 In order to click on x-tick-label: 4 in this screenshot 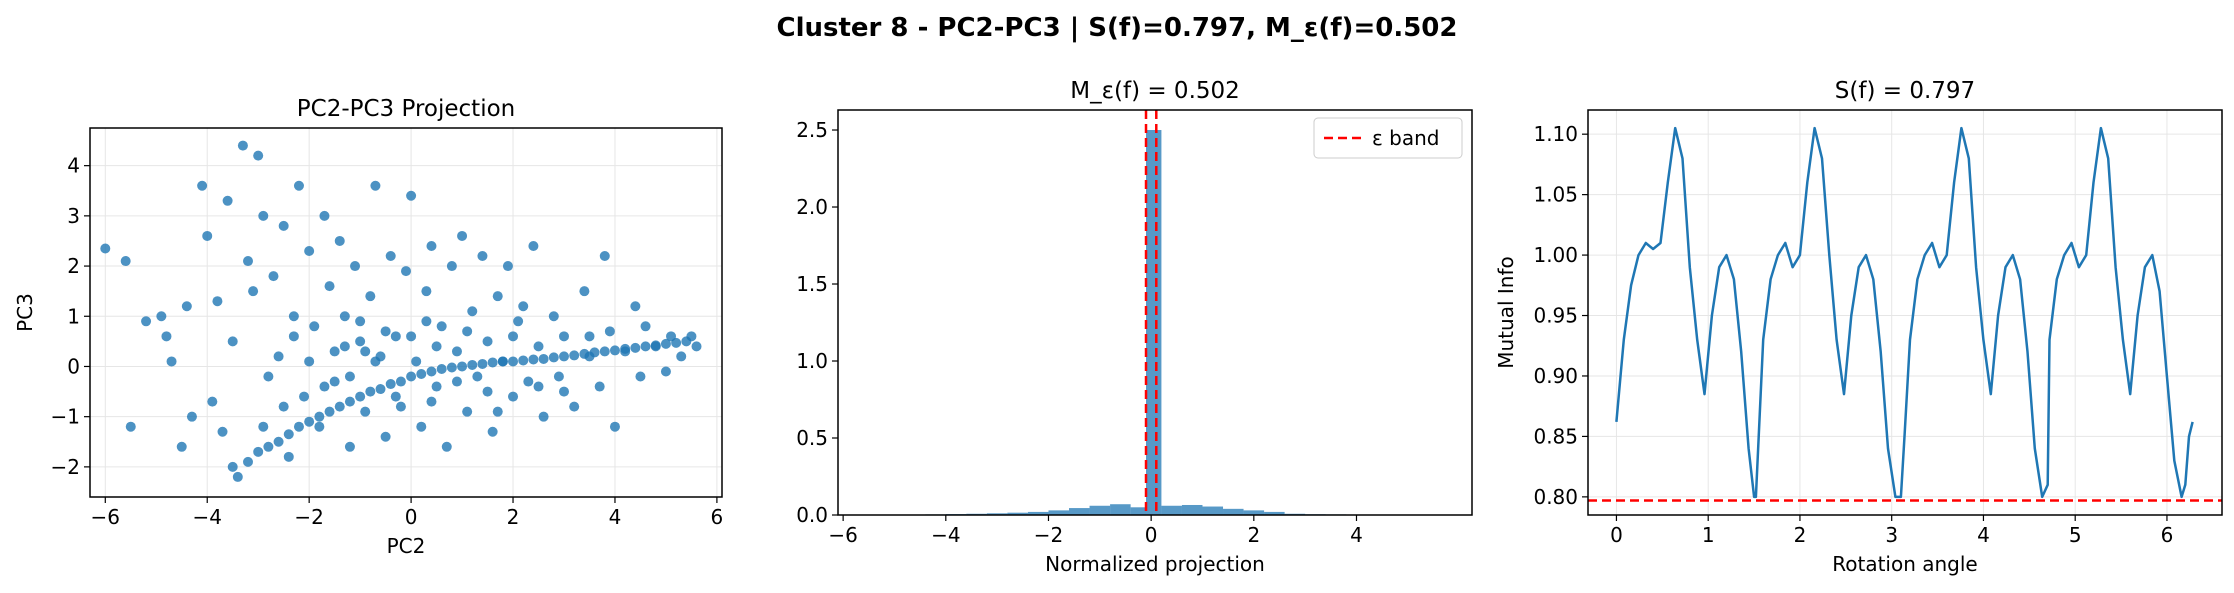, I will do `click(1356, 535)`.